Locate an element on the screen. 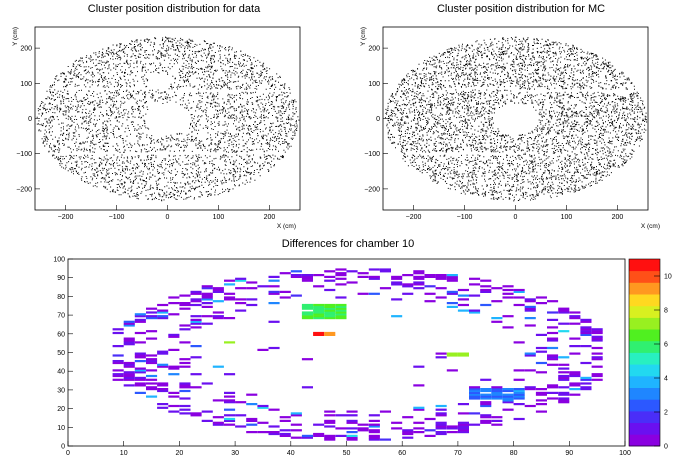  x-tick-label: −100 is located at coordinates (117, 217).